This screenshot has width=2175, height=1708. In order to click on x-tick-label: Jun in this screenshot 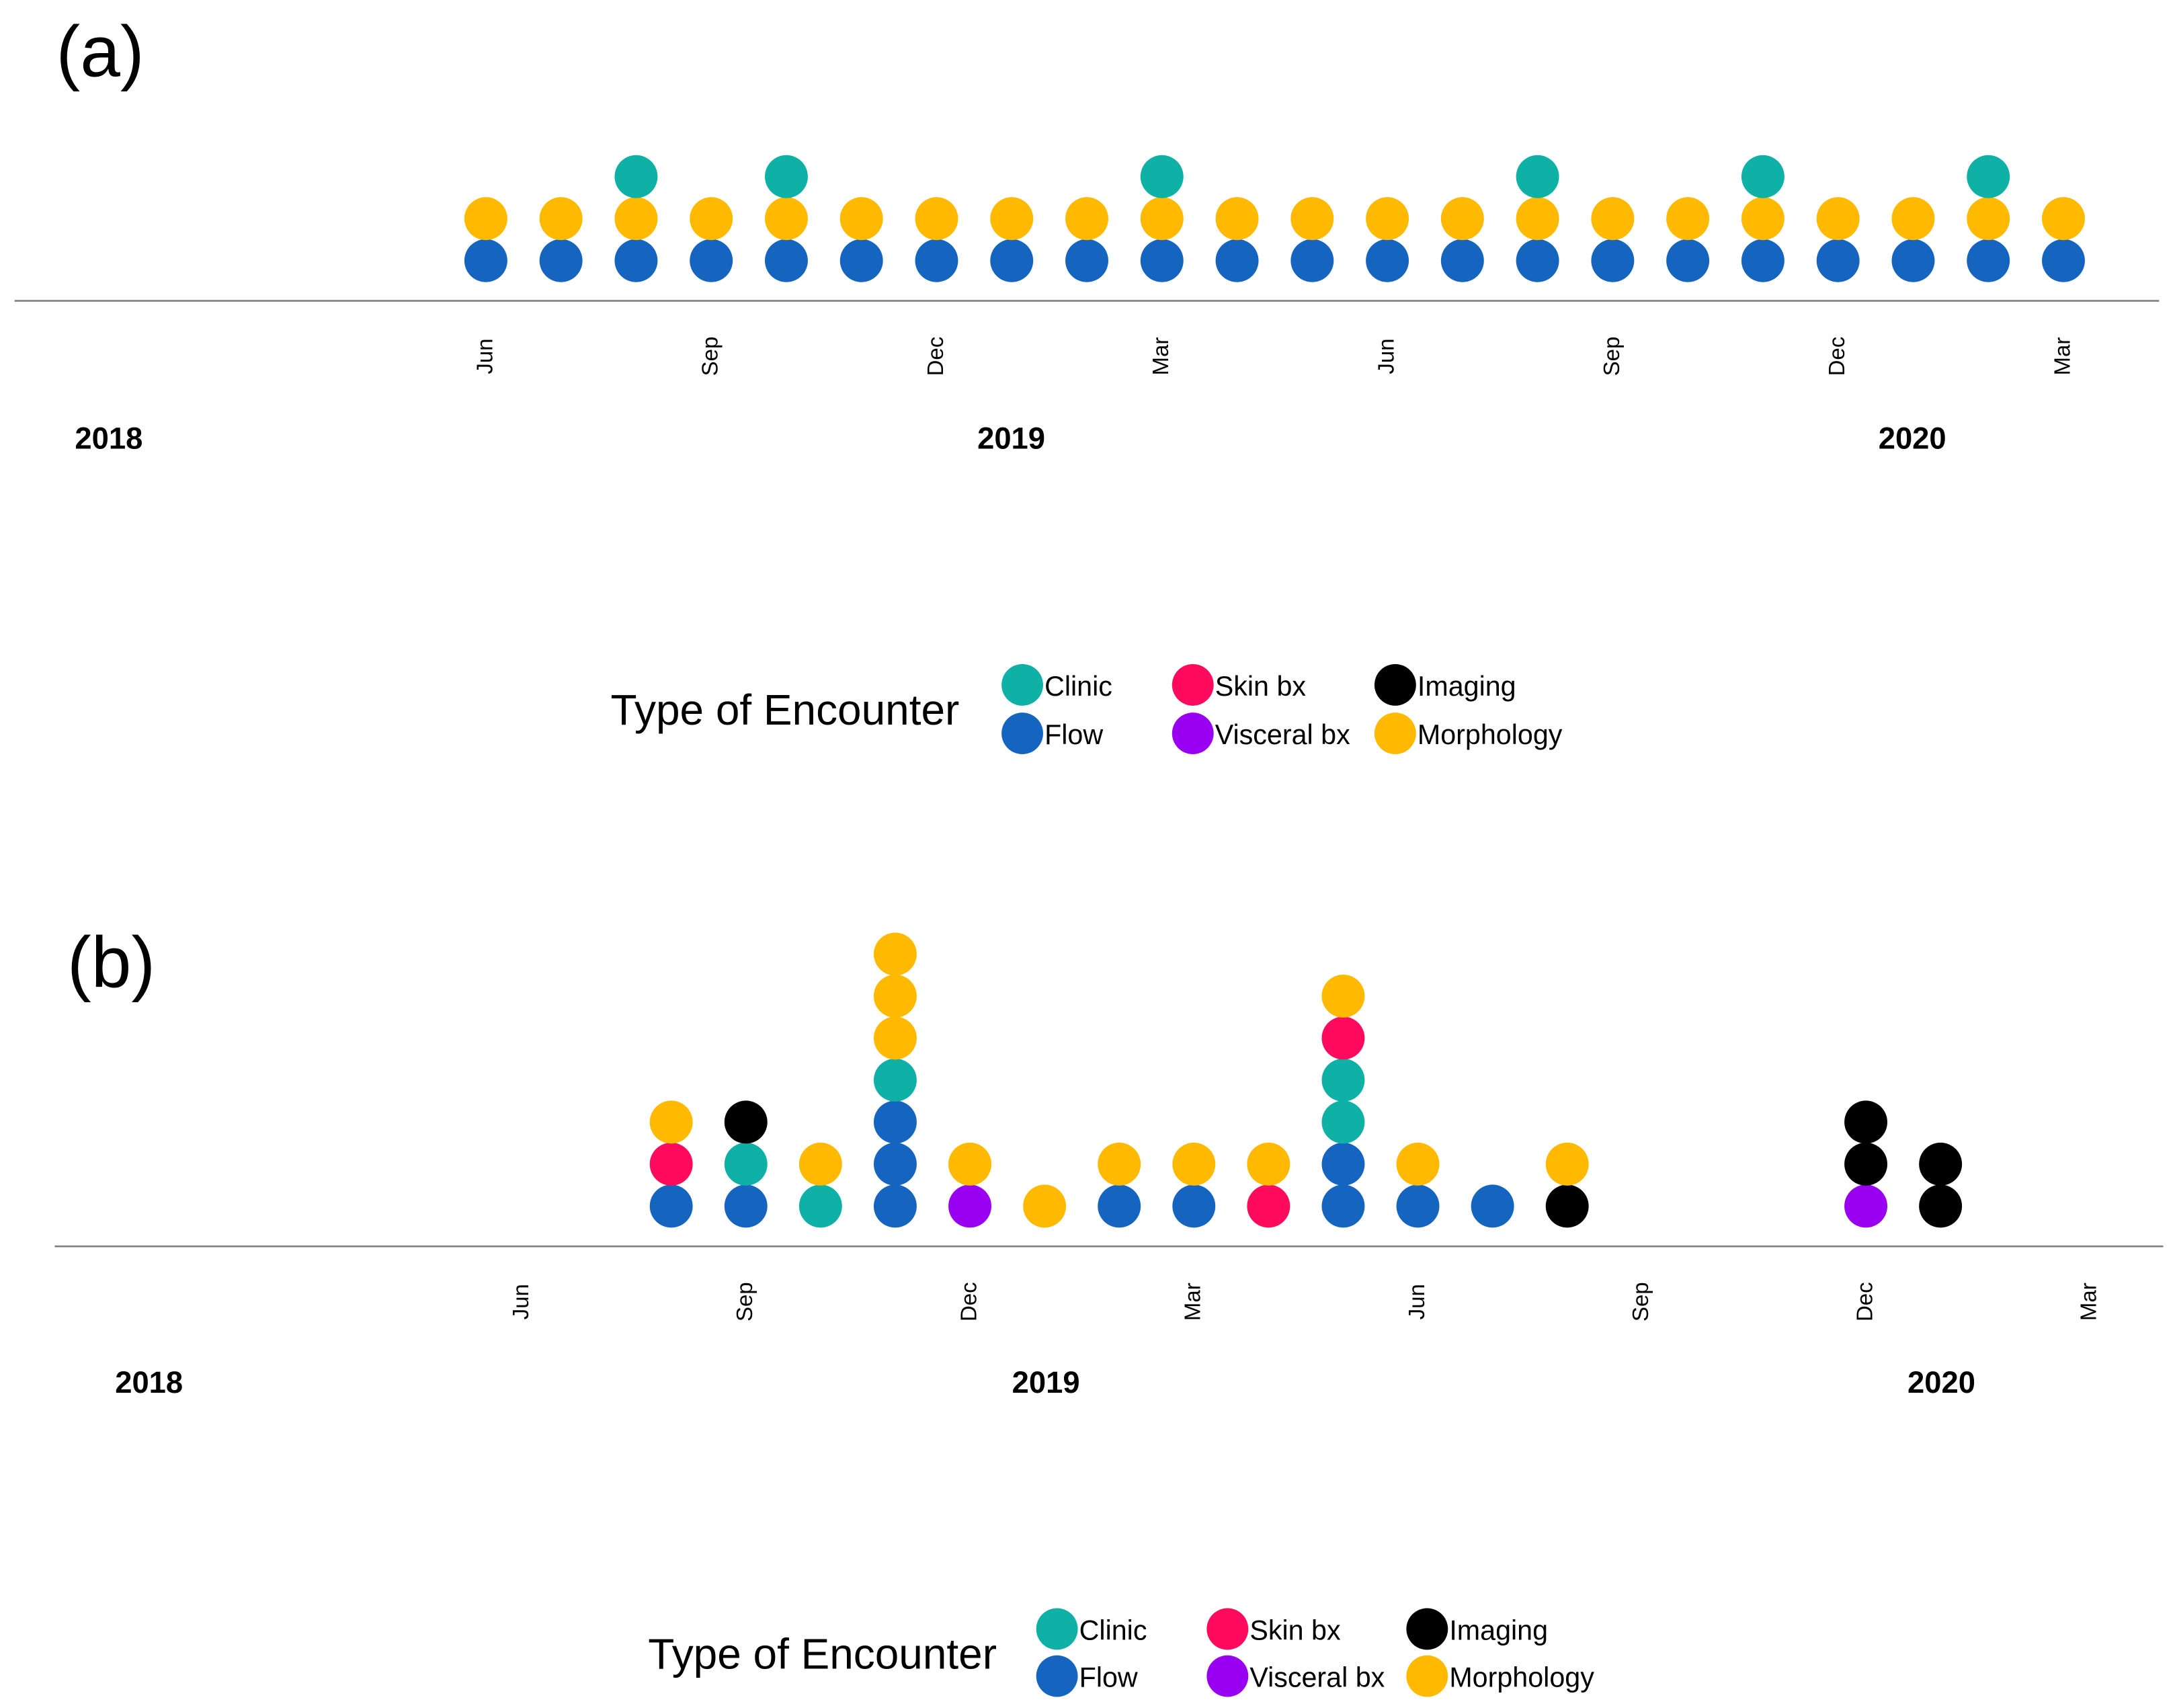, I will do `click(484, 356)`.